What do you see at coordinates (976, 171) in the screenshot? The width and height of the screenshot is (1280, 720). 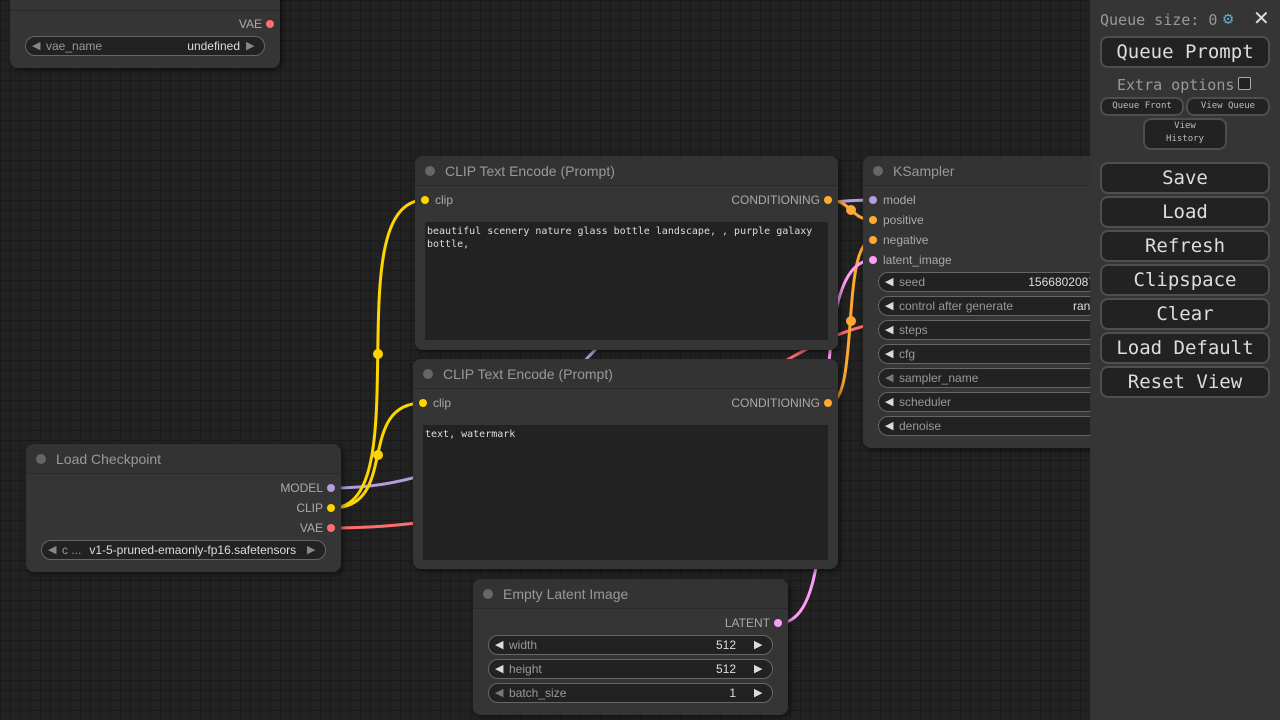 I see `node-title: KSampler` at bounding box center [976, 171].